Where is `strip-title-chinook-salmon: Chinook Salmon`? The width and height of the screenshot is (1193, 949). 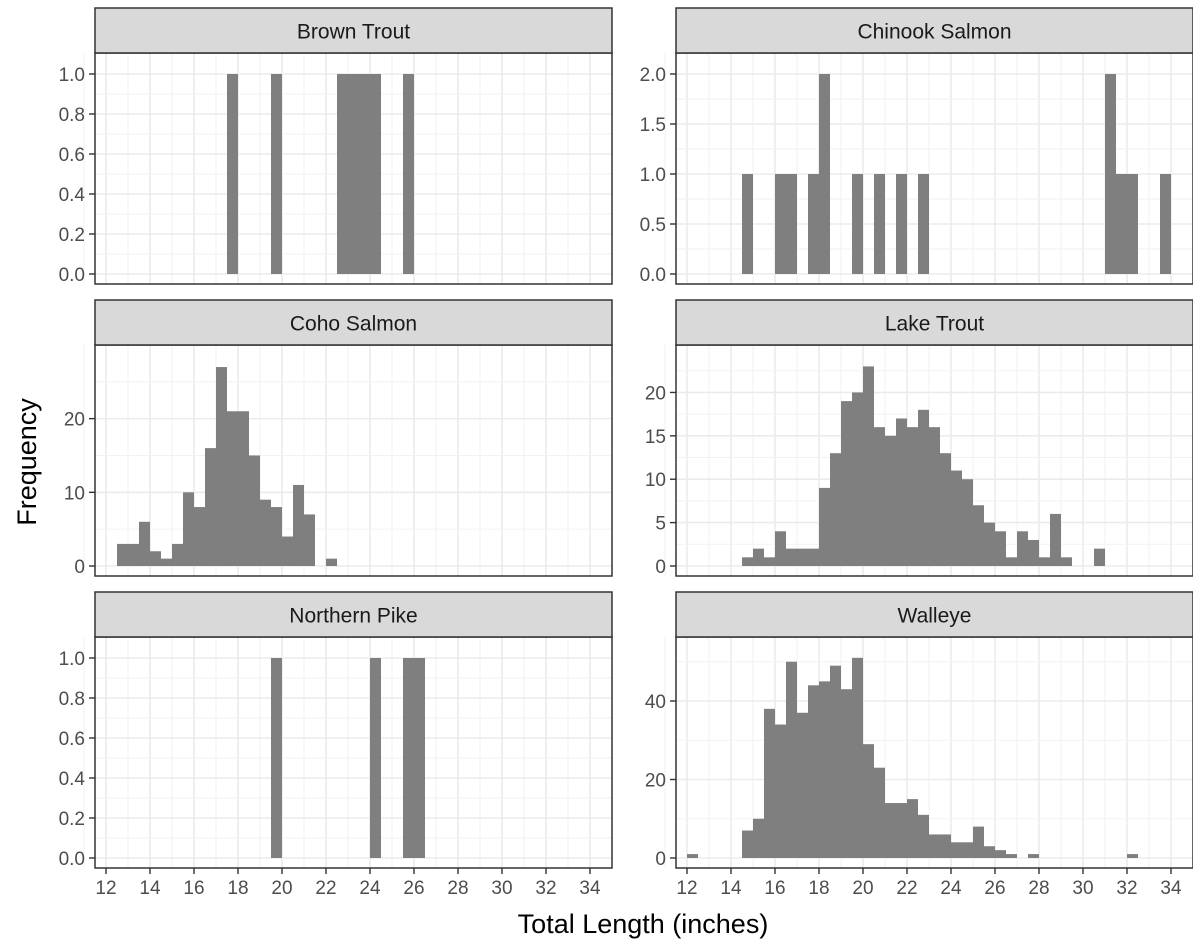
strip-title-chinook-salmon: Chinook Salmon is located at coordinates (934, 32).